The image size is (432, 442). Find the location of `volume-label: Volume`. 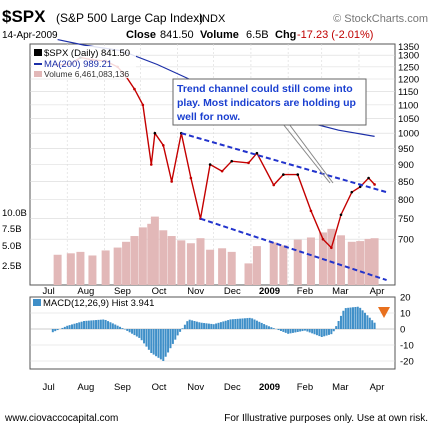

volume-label: Volume is located at coordinates (219, 35).